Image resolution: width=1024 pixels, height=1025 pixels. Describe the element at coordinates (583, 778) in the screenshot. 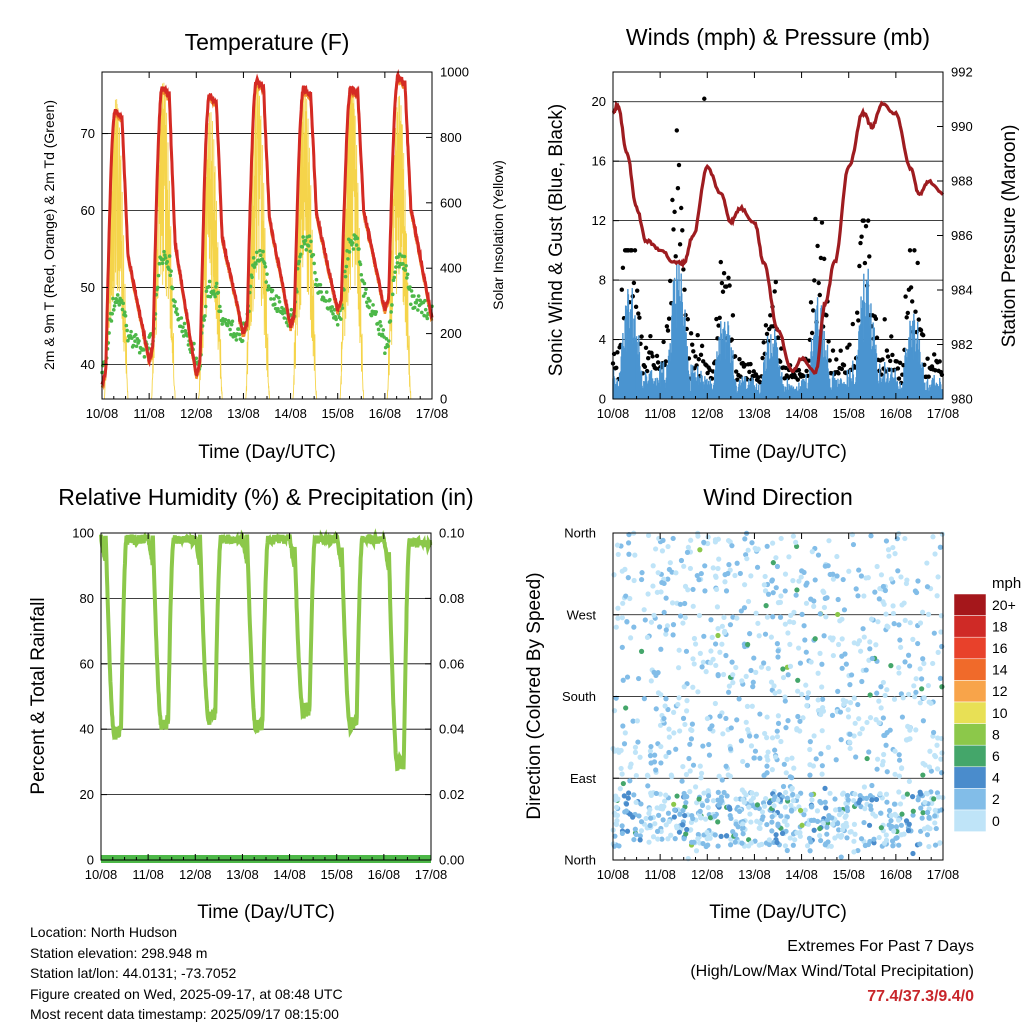

I see `direction-ytick-label: East` at that location.